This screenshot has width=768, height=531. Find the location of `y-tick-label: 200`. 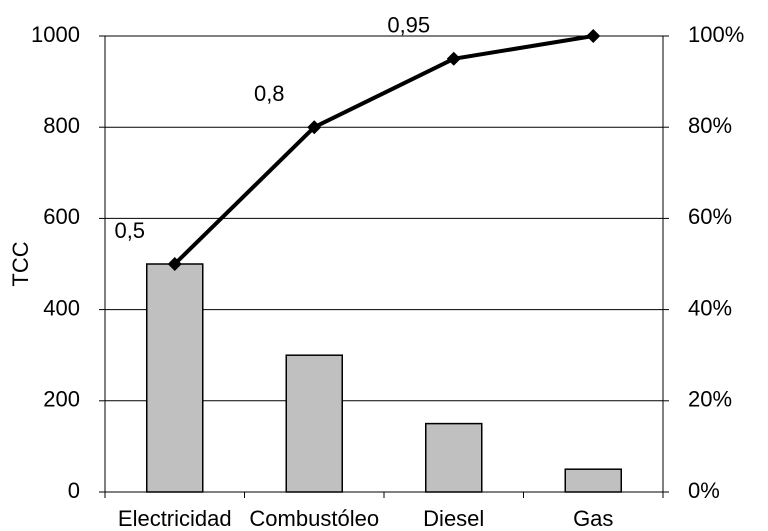

y-tick-label: 200 is located at coordinates (61, 399).